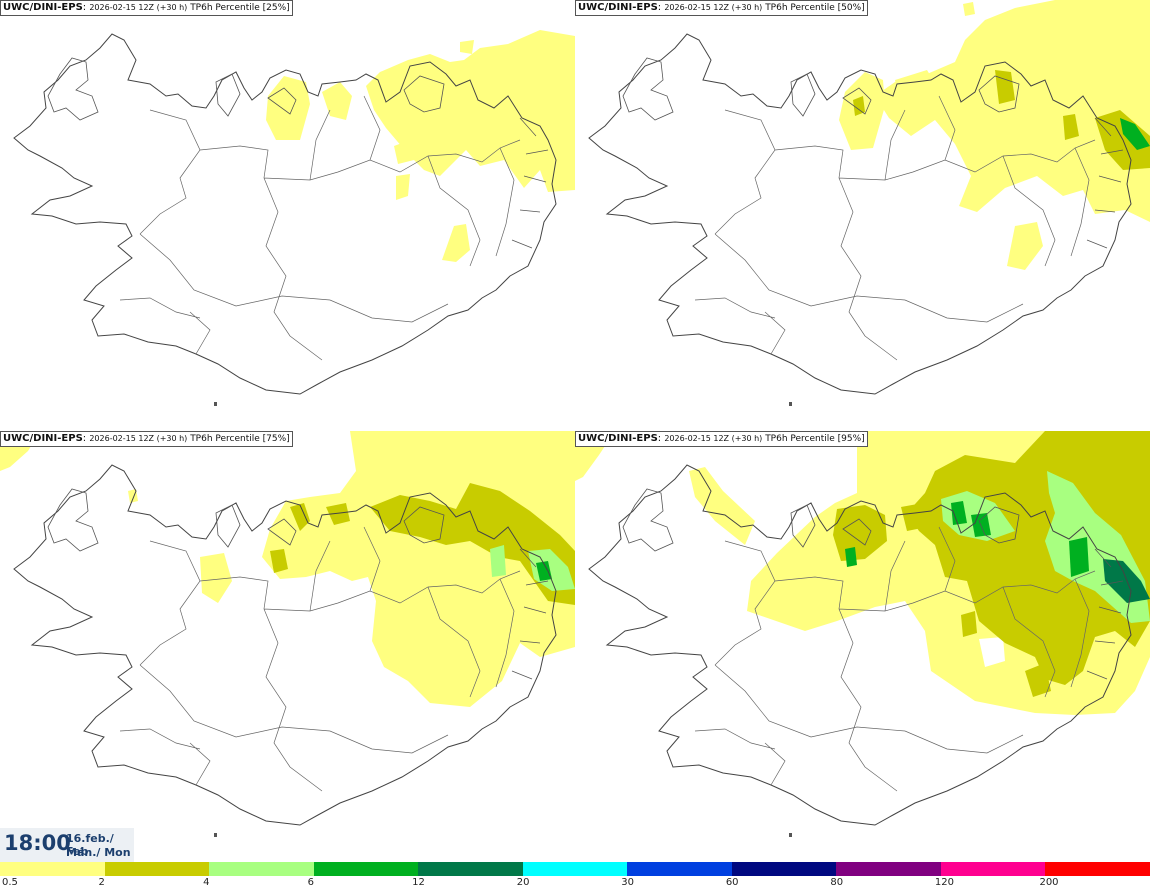 Image resolution: width=1150 pixels, height=891 pixels. Describe the element at coordinates (815, 439) in the screenshot. I see `variable-name: TP6h Percentile [95%]` at that location.